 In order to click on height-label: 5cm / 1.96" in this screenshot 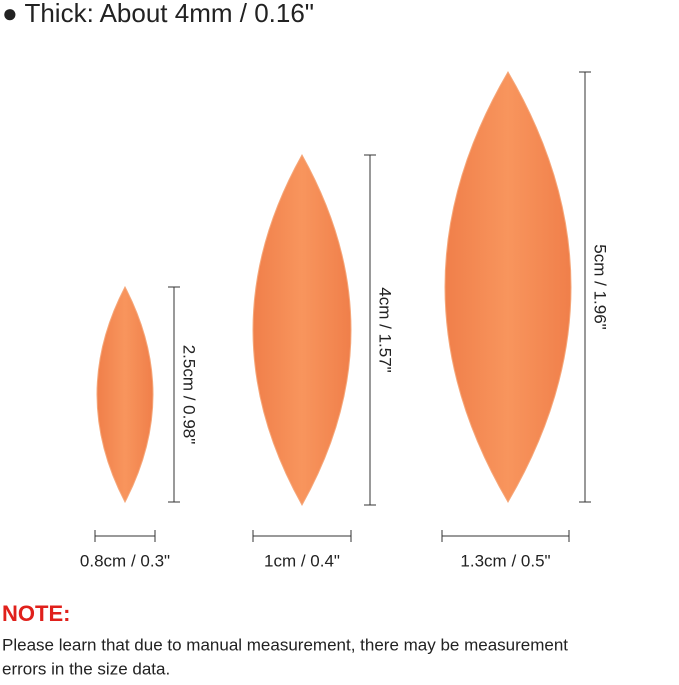, I will do `click(600, 286)`.